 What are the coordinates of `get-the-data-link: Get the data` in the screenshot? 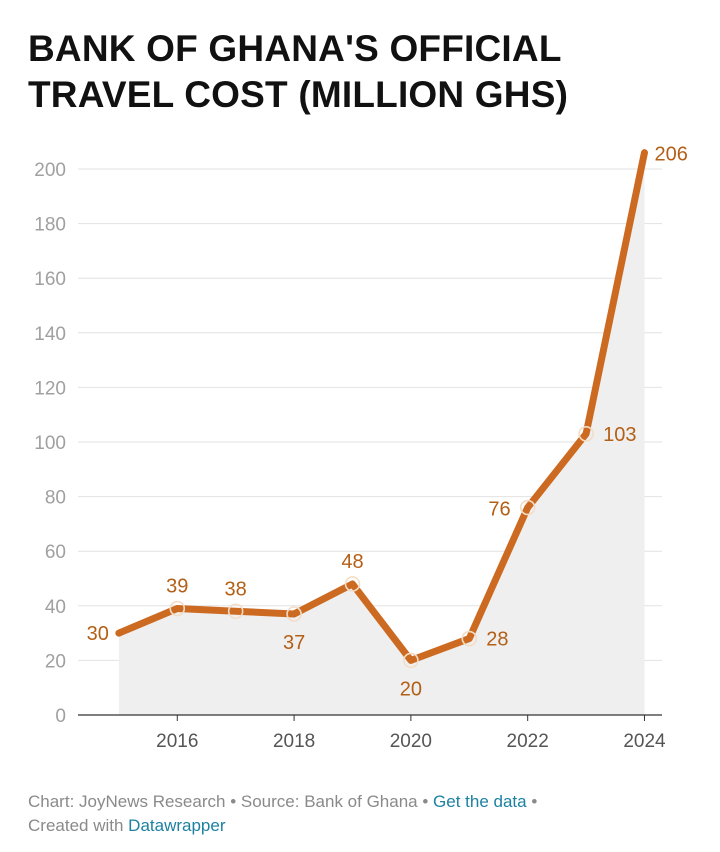 It's located at (480, 801).